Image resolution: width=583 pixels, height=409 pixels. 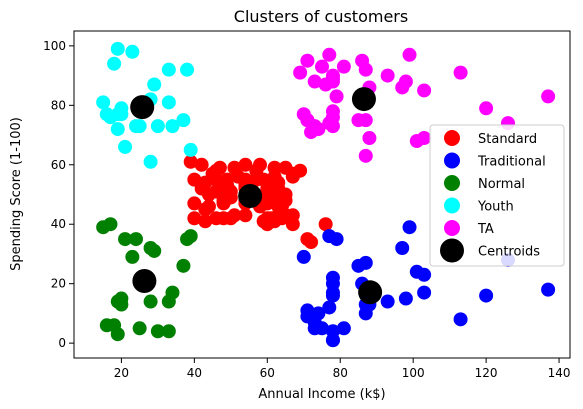 What do you see at coordinates (58, 194) in the screenshot?
I see `y-axis: 0 20 40 60 80 100` at bounding box center [58, 194].